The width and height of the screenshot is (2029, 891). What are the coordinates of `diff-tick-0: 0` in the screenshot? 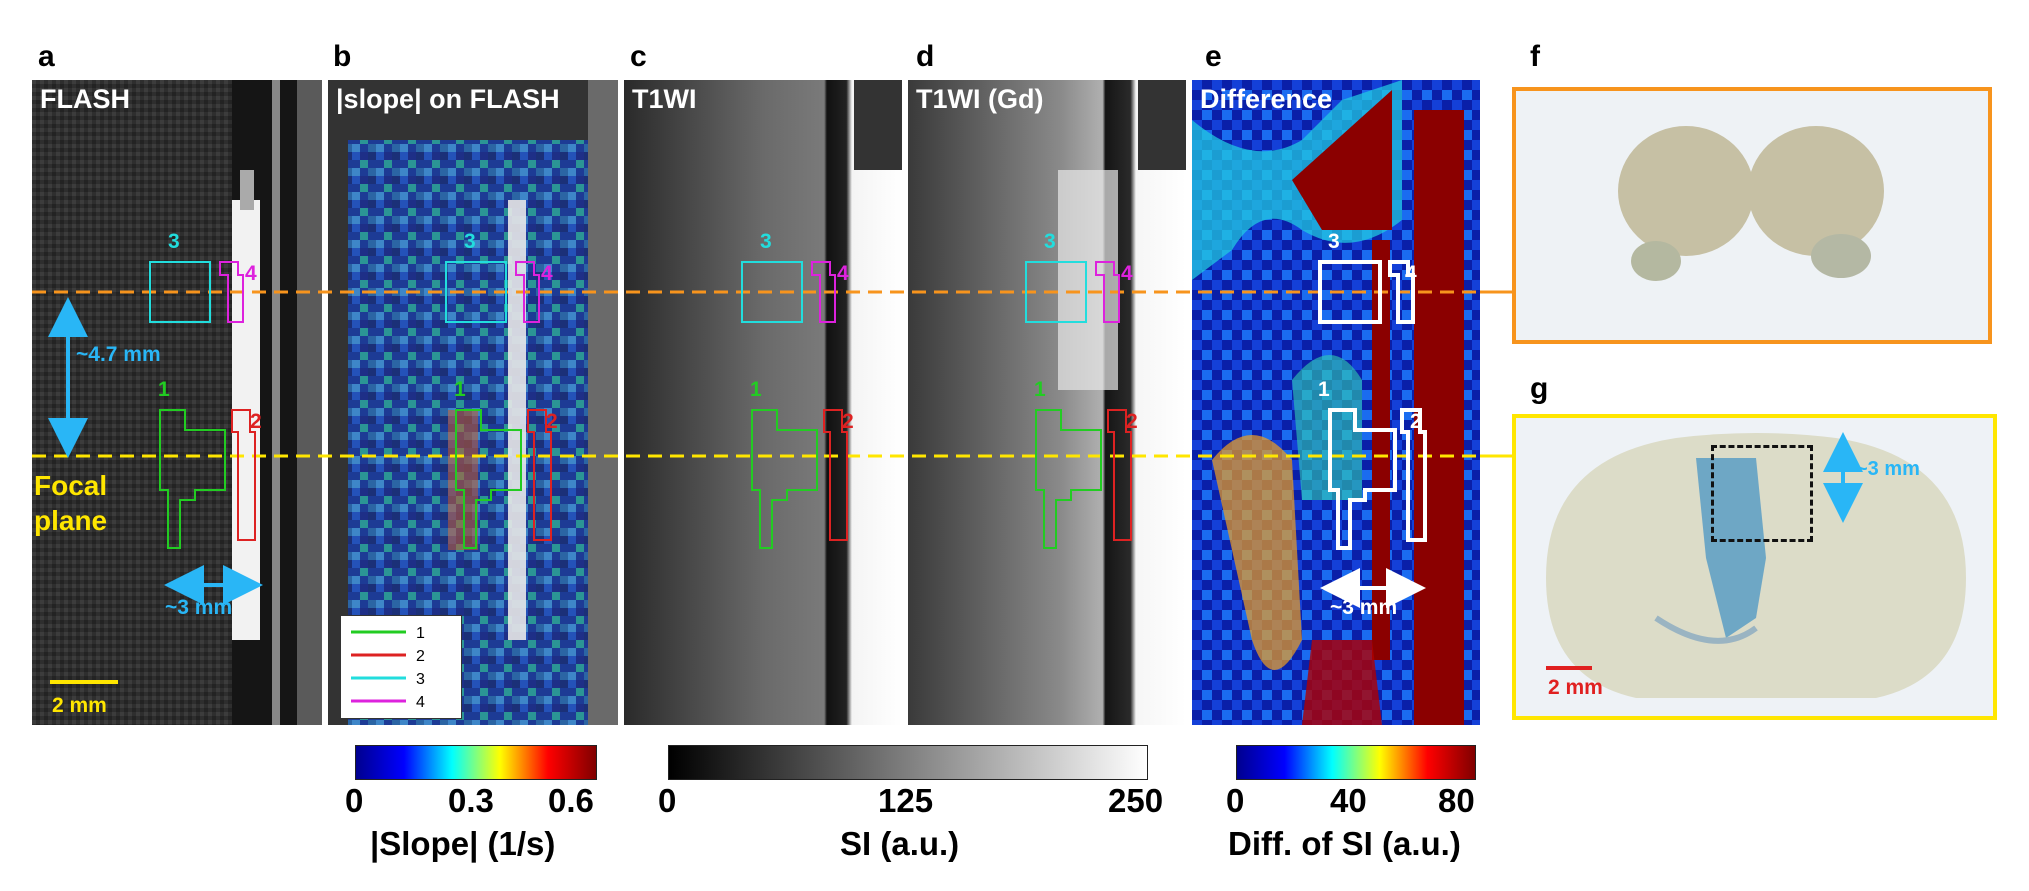 It's located at (1235, 800).